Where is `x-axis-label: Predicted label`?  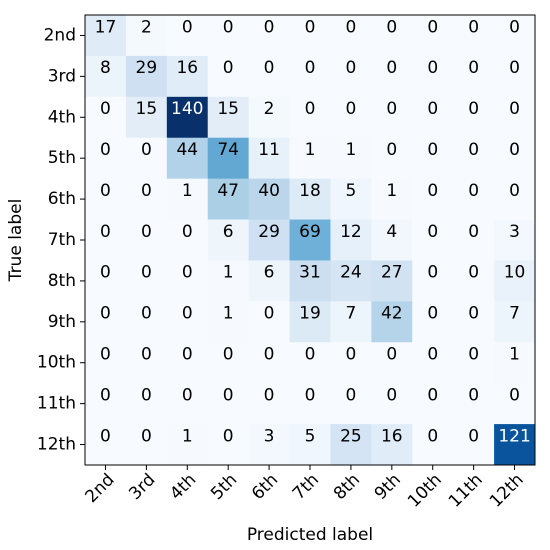 x-axis-label: Predicted label is located at coordinates (310, 535).